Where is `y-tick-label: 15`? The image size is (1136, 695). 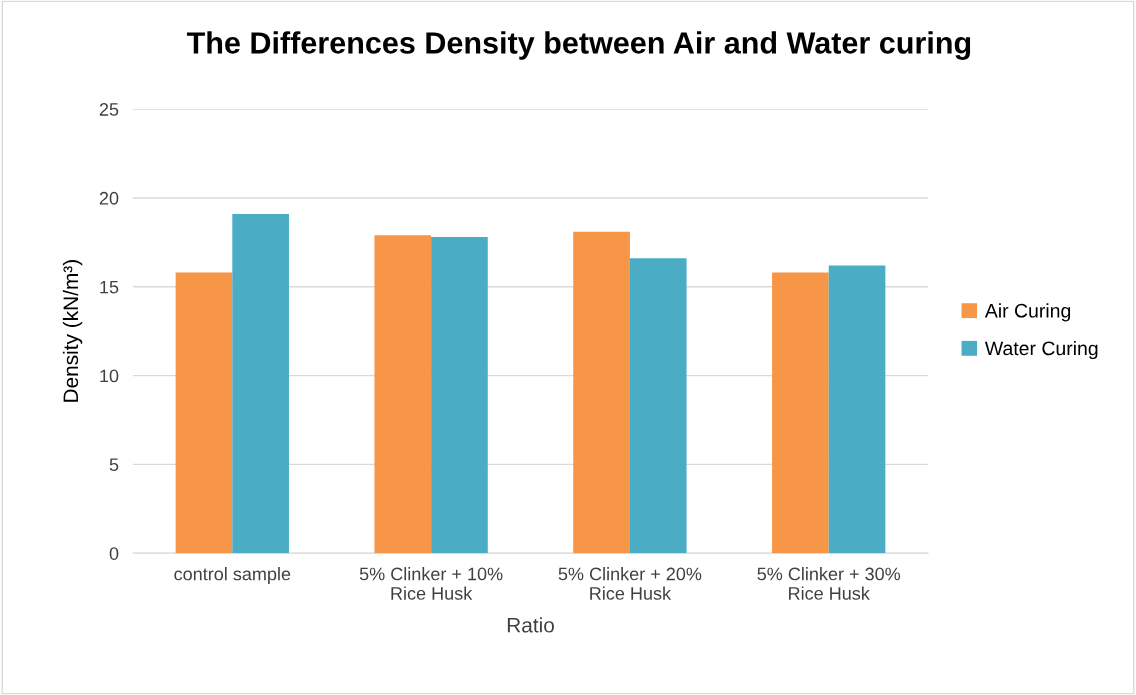 y-tick-label: 15 is located at coordinates (109, 287).